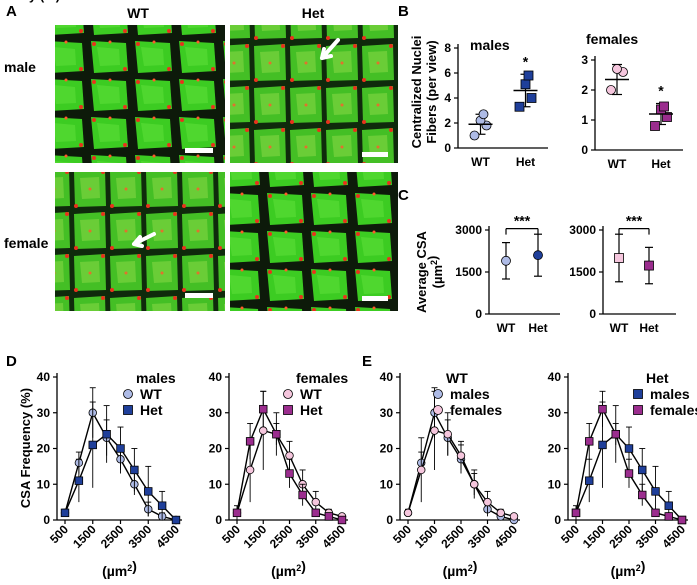 Image resolution: width=697 pixels, height=585 pixels. Describe the element at coordinates (403, 195) in the screenshot. I see `panel-letter-c: C` at that location.